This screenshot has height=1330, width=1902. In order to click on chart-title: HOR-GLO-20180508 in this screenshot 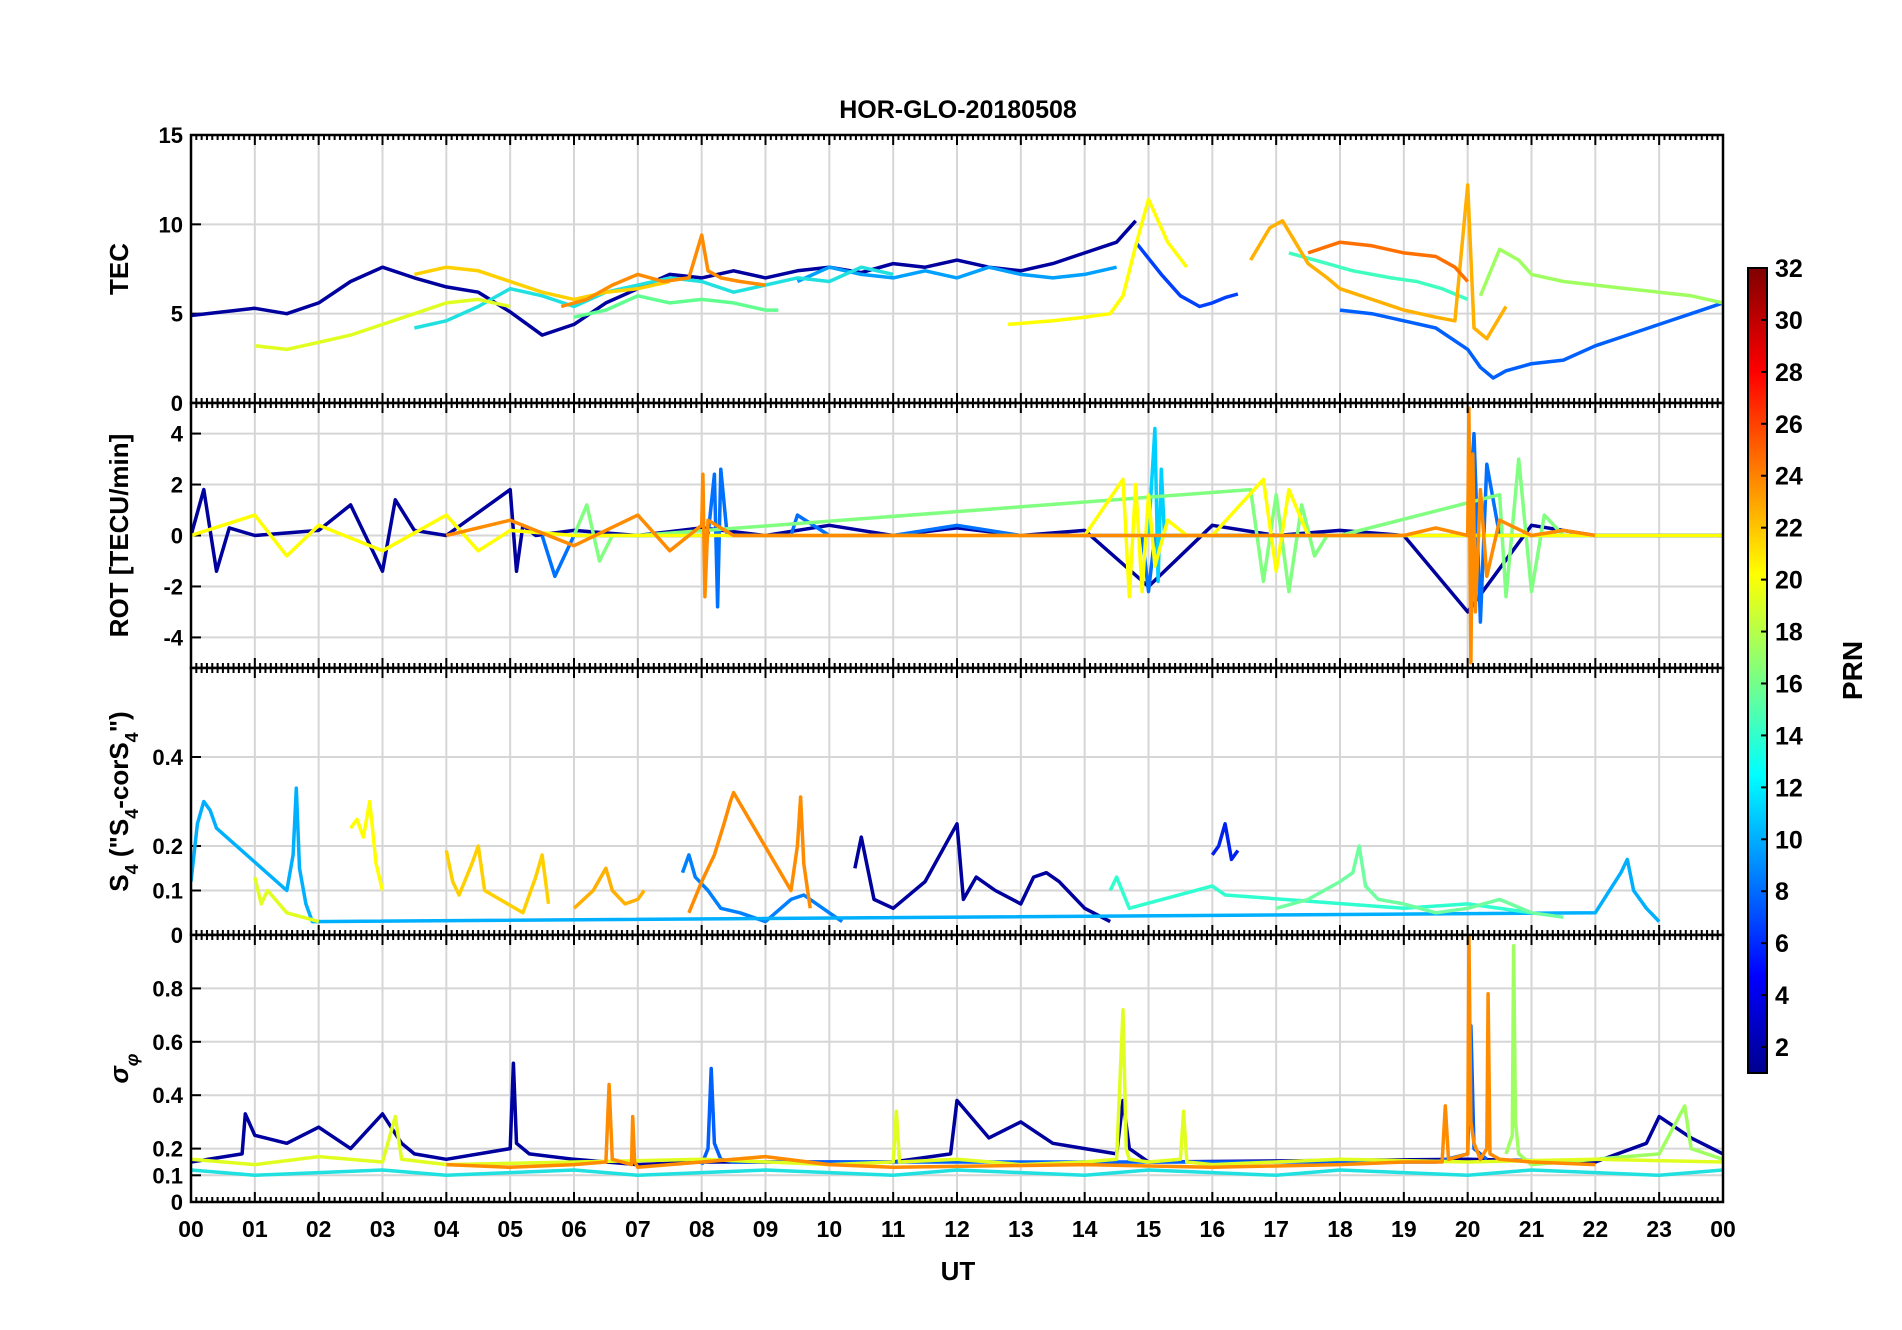, I will do `click(958, 110)`.